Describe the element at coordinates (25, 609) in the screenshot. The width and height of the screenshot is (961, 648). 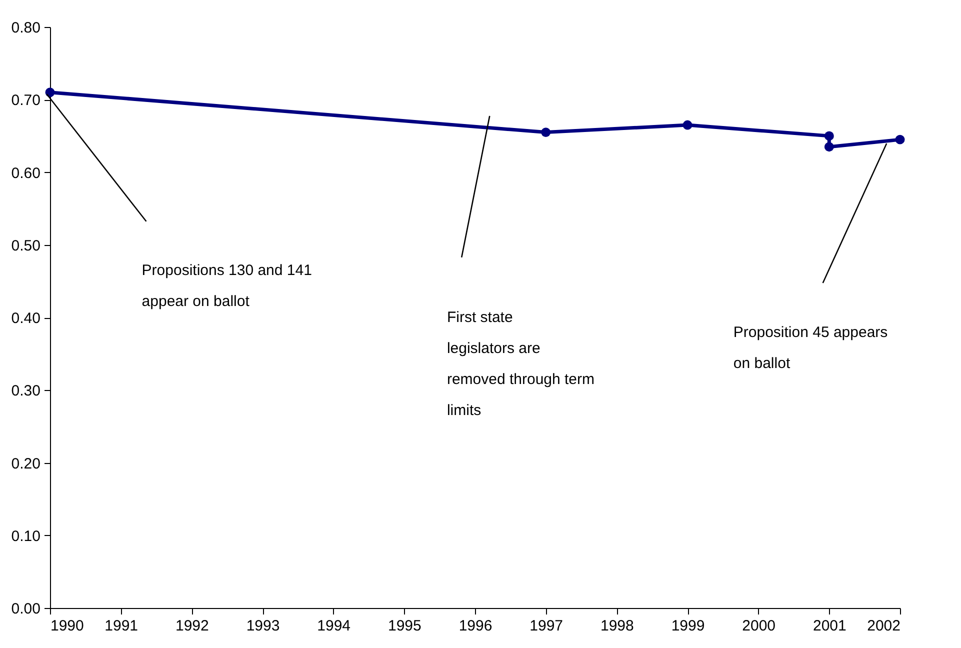
I see `y-tick-label: 0.00` at that location.